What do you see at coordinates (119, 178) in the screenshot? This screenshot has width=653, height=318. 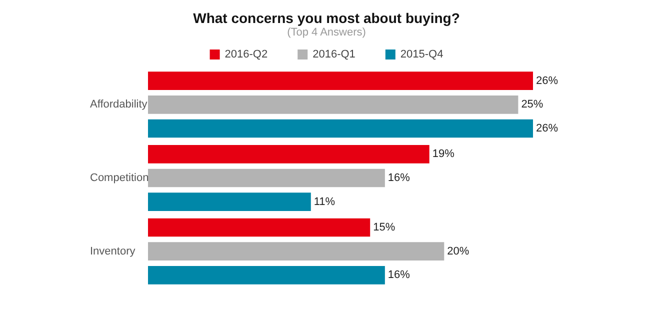 I see `y-tick-label: Competition` at bounding box center [119, 178].